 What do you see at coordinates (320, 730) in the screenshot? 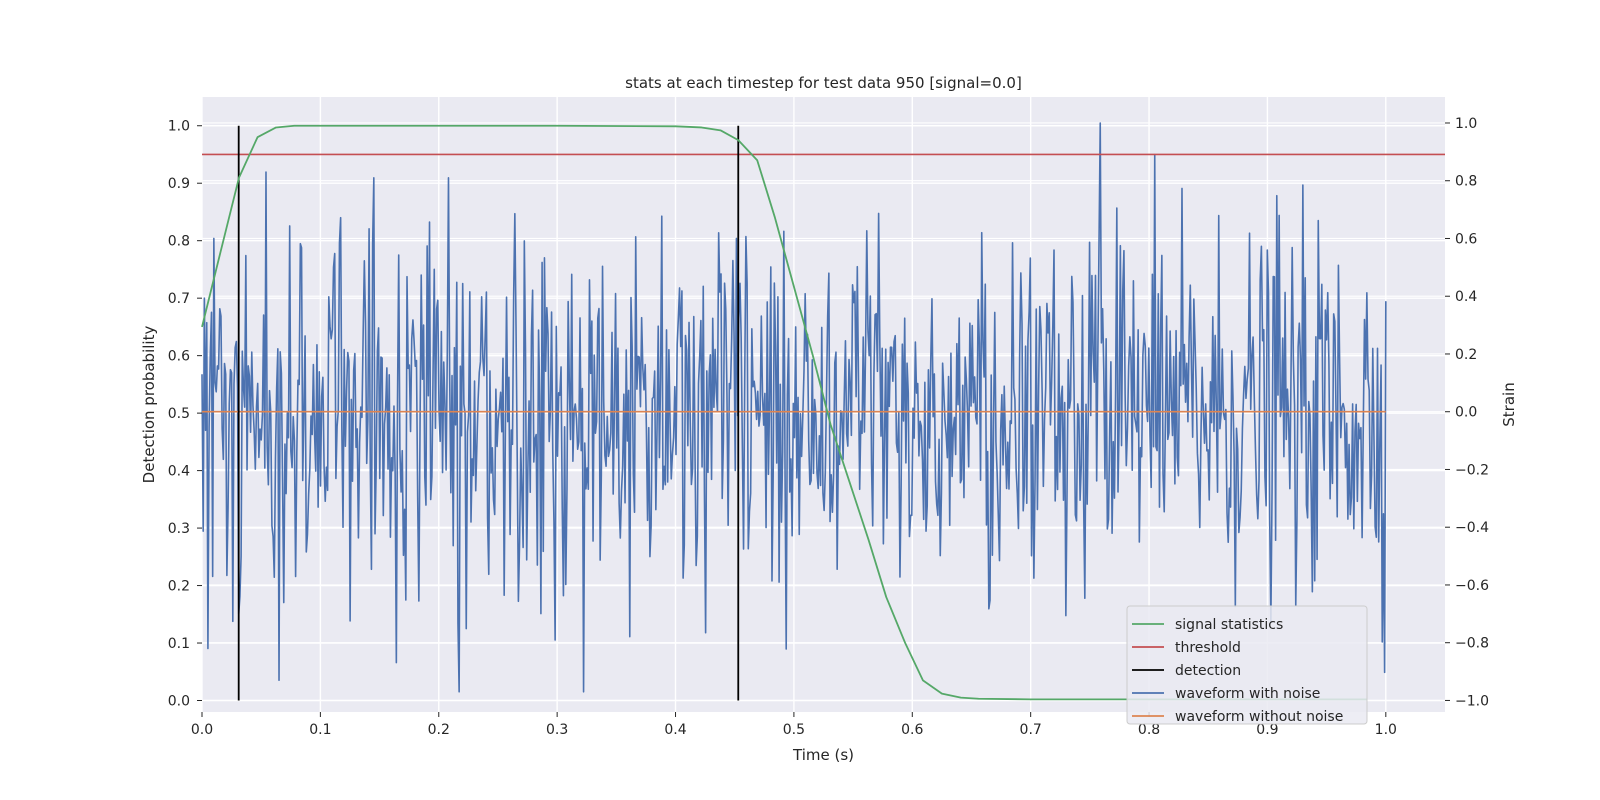
I see `x-tick-label: 0.1` at bounding box center [320, 730].